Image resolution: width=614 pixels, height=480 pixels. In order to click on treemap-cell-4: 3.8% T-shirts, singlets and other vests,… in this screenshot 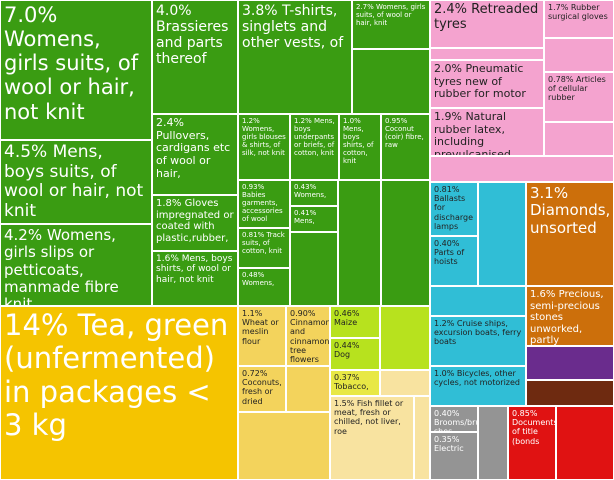, I will do `click(295, 57)`.